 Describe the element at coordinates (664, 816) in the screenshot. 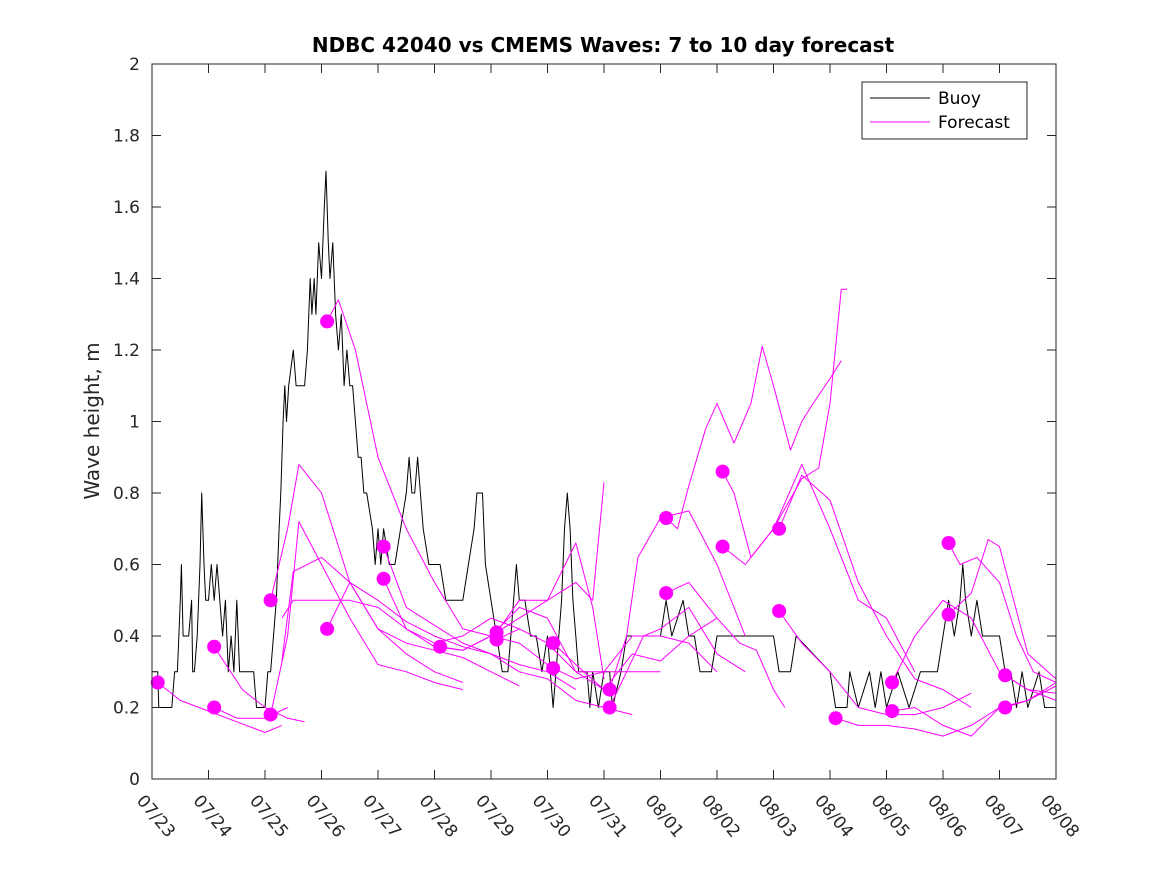

I see `x-tick-label: 08/01` at that location.